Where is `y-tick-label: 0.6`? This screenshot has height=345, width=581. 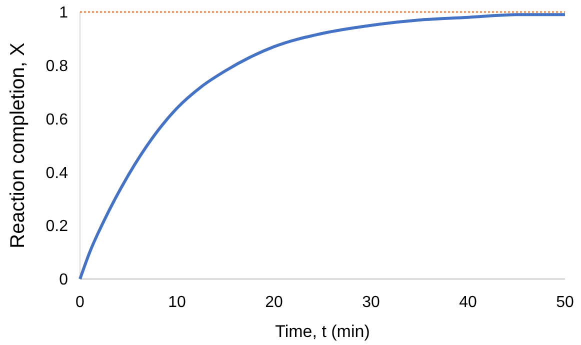 y-tick-label: 0.6 is located at coordinates (57, 119).